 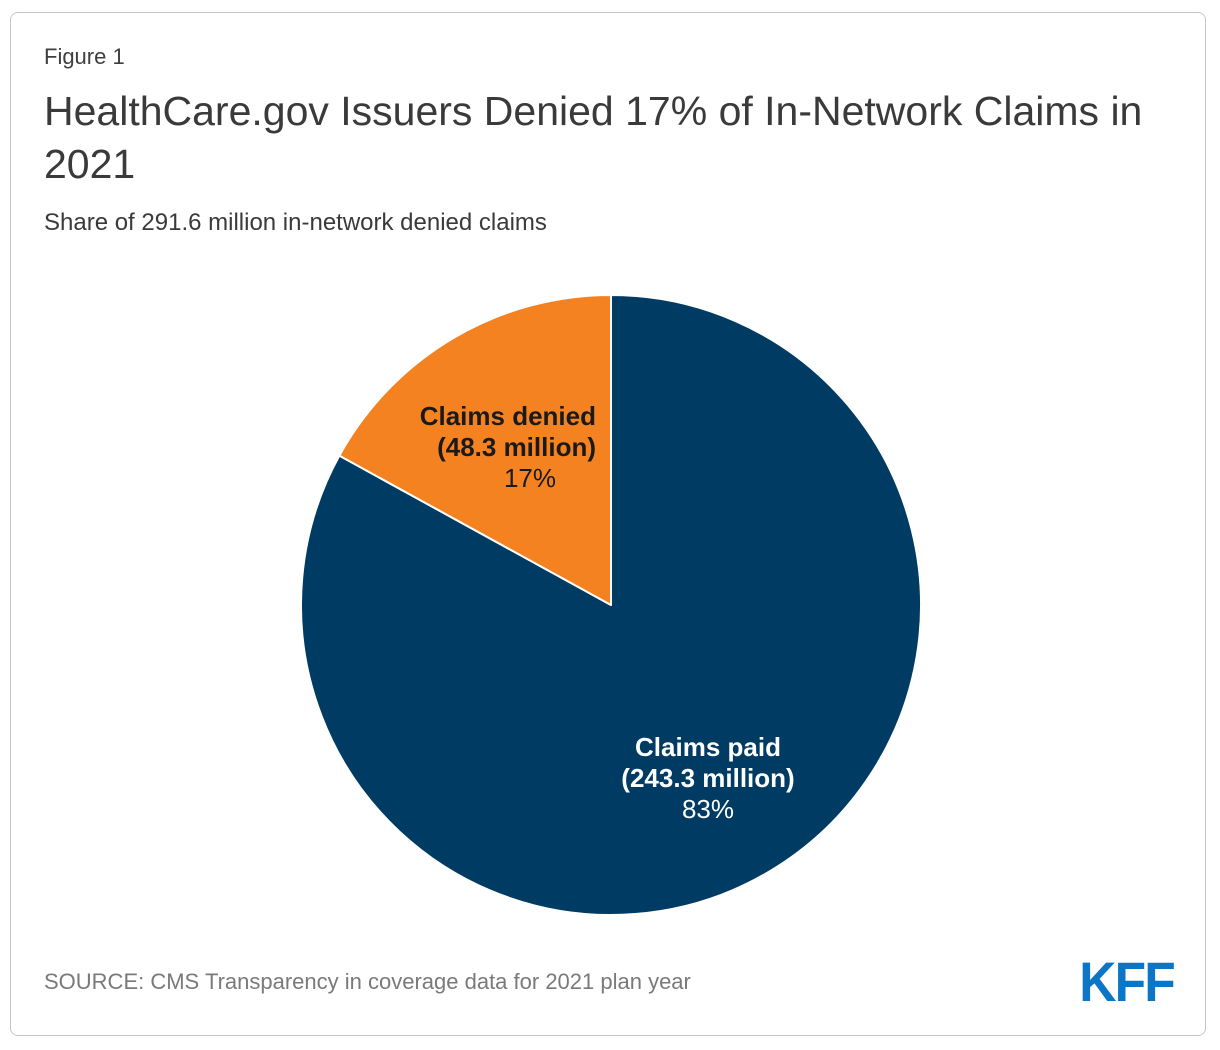 I want to click on pie-label-claims-denied: Claims denied (48.3 million) 17%, so click(x=508, y=447).